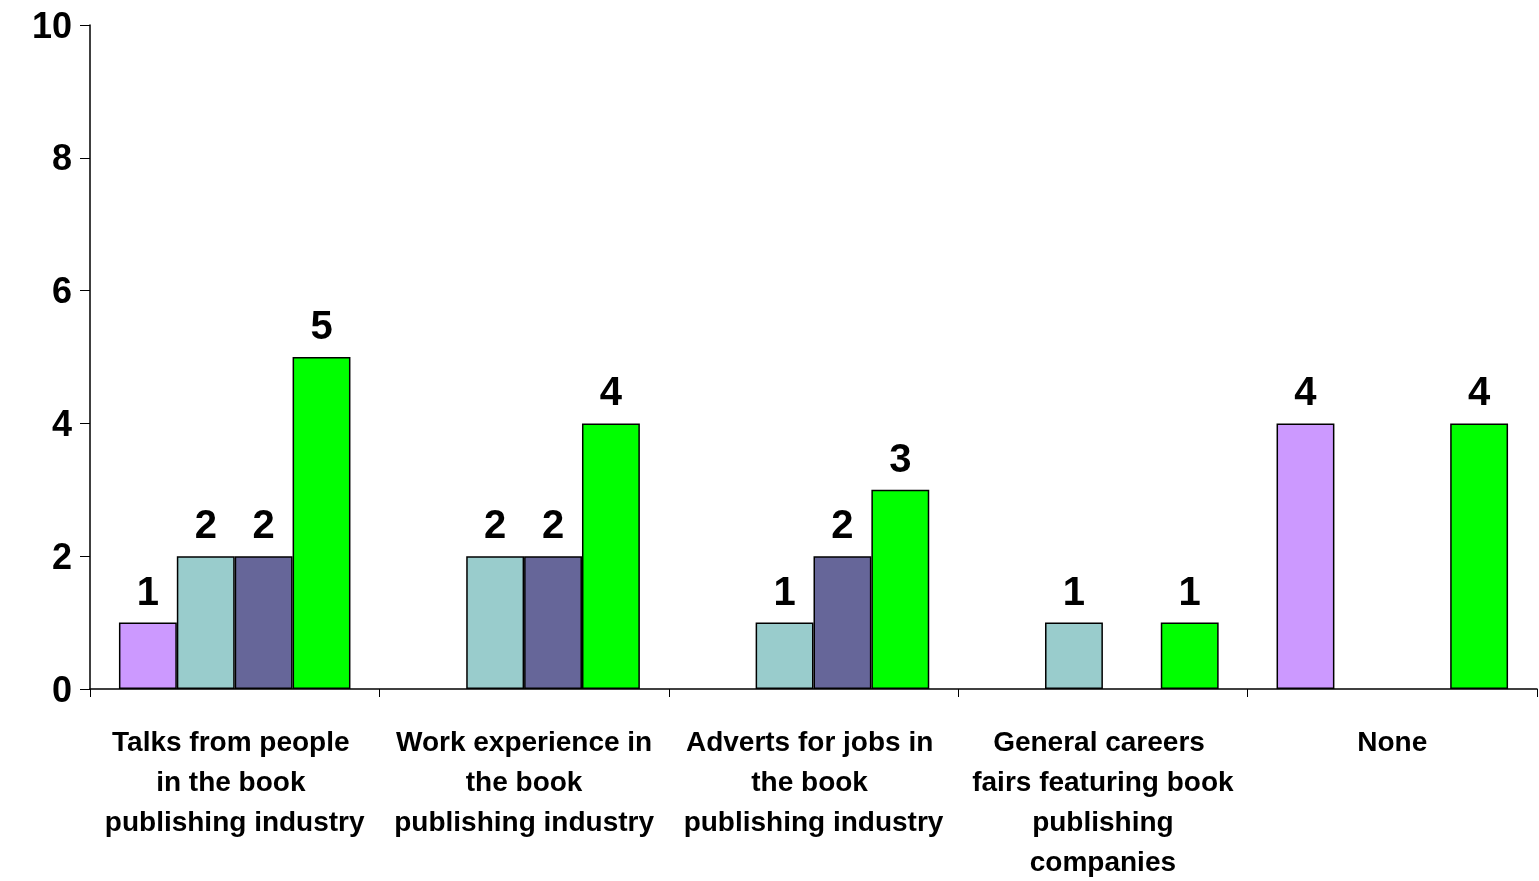  Describe the element at coordinates (61, 423) in the screenshot. I see `y-tick-label: 4` at that location.